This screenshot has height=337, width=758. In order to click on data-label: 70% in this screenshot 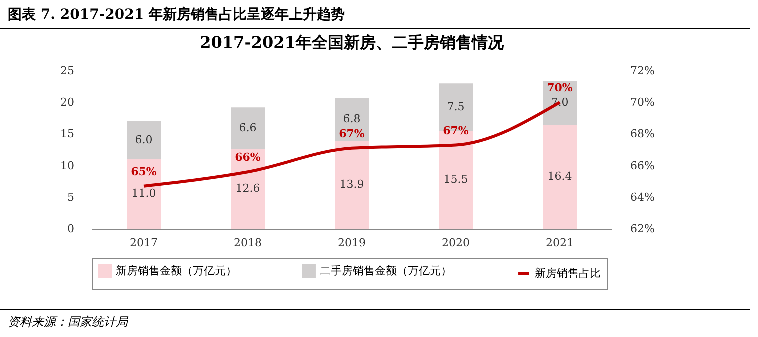, I will do `click(560, 88)`.